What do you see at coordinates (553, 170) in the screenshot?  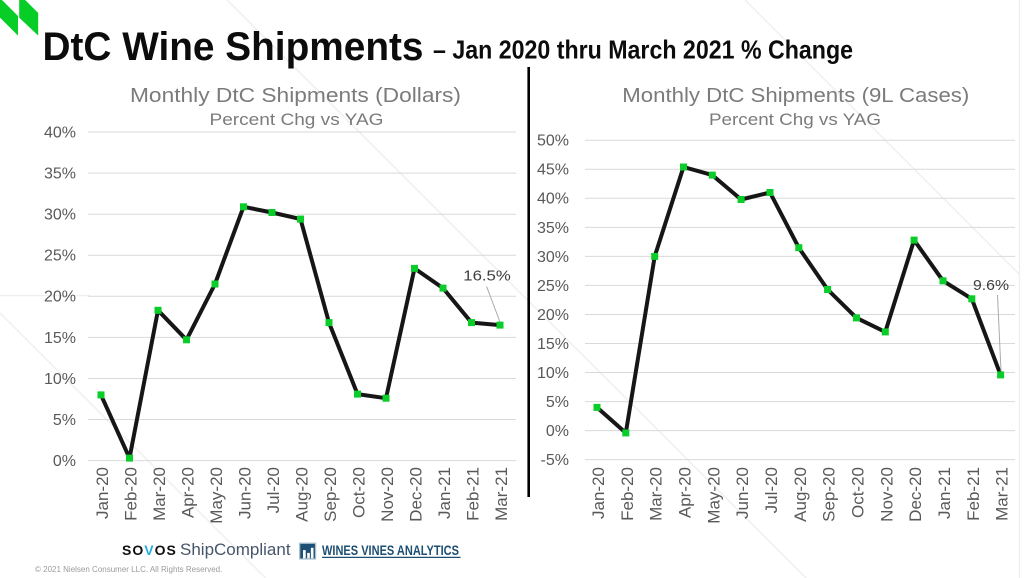 I see `svg-text: 45%` at bounding box center [553, 170].